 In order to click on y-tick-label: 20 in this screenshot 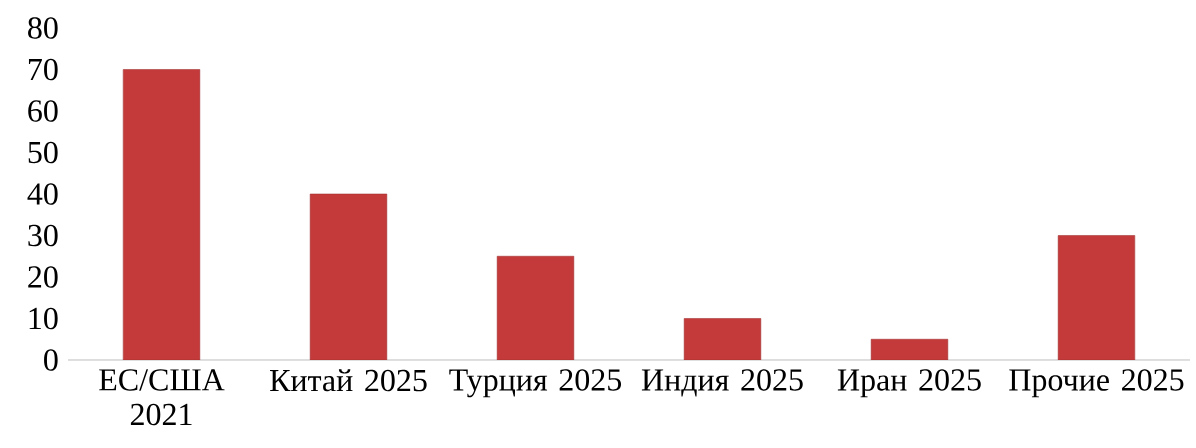, I will do `click(43, 277)`.